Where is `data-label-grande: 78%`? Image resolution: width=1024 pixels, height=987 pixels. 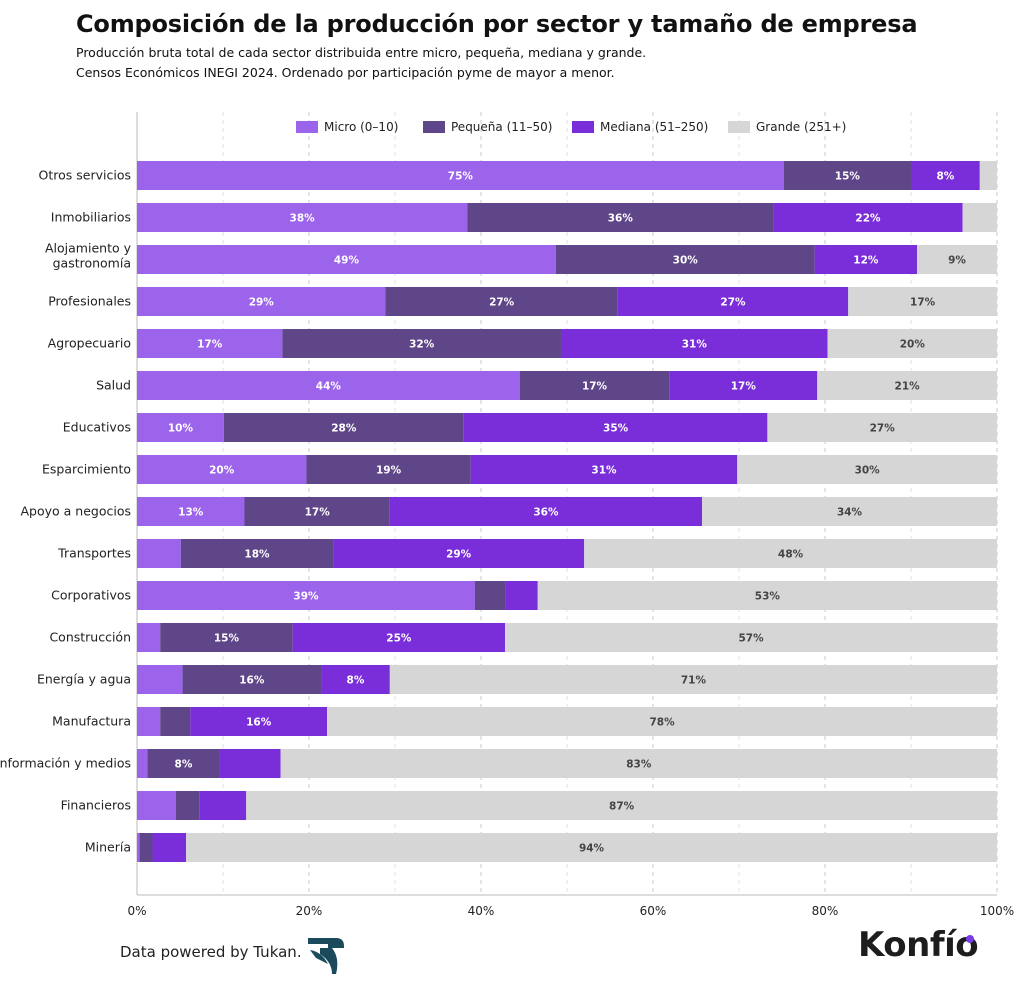 data-label-grande: 78% is located at coordinates (662, 723).